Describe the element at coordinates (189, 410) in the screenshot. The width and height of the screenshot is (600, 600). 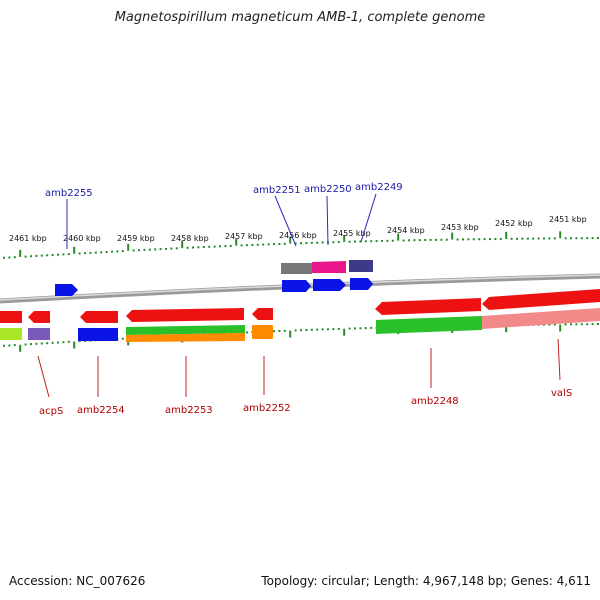
I see `gene-label-amb2253: amb2253` at that location.